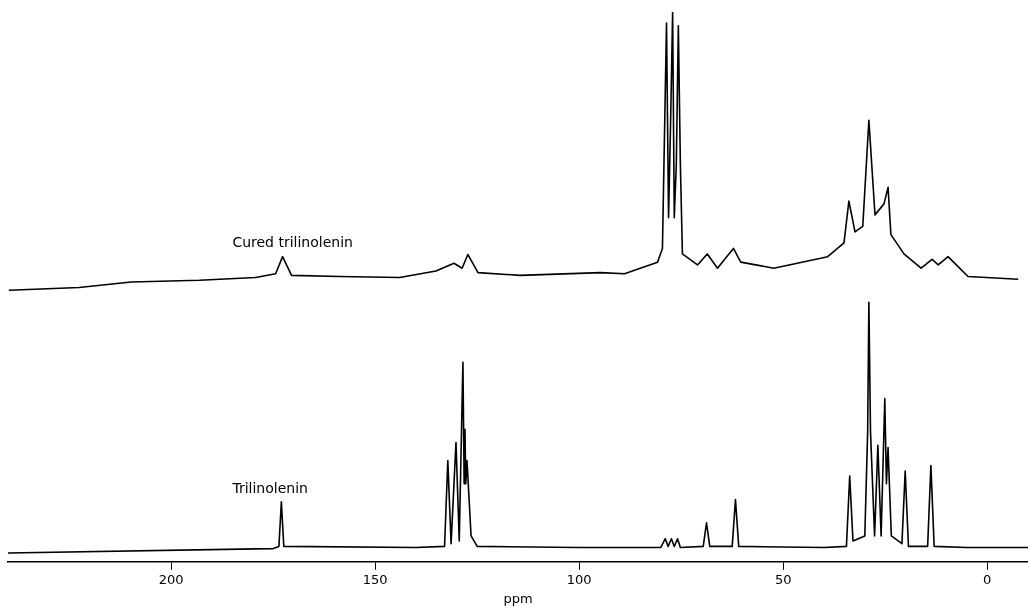 This screenshot has height=611, width=1028. Describe the element at coordinates (987, 579) in the screenshot. I see `x-tick-label: 0` at that location.